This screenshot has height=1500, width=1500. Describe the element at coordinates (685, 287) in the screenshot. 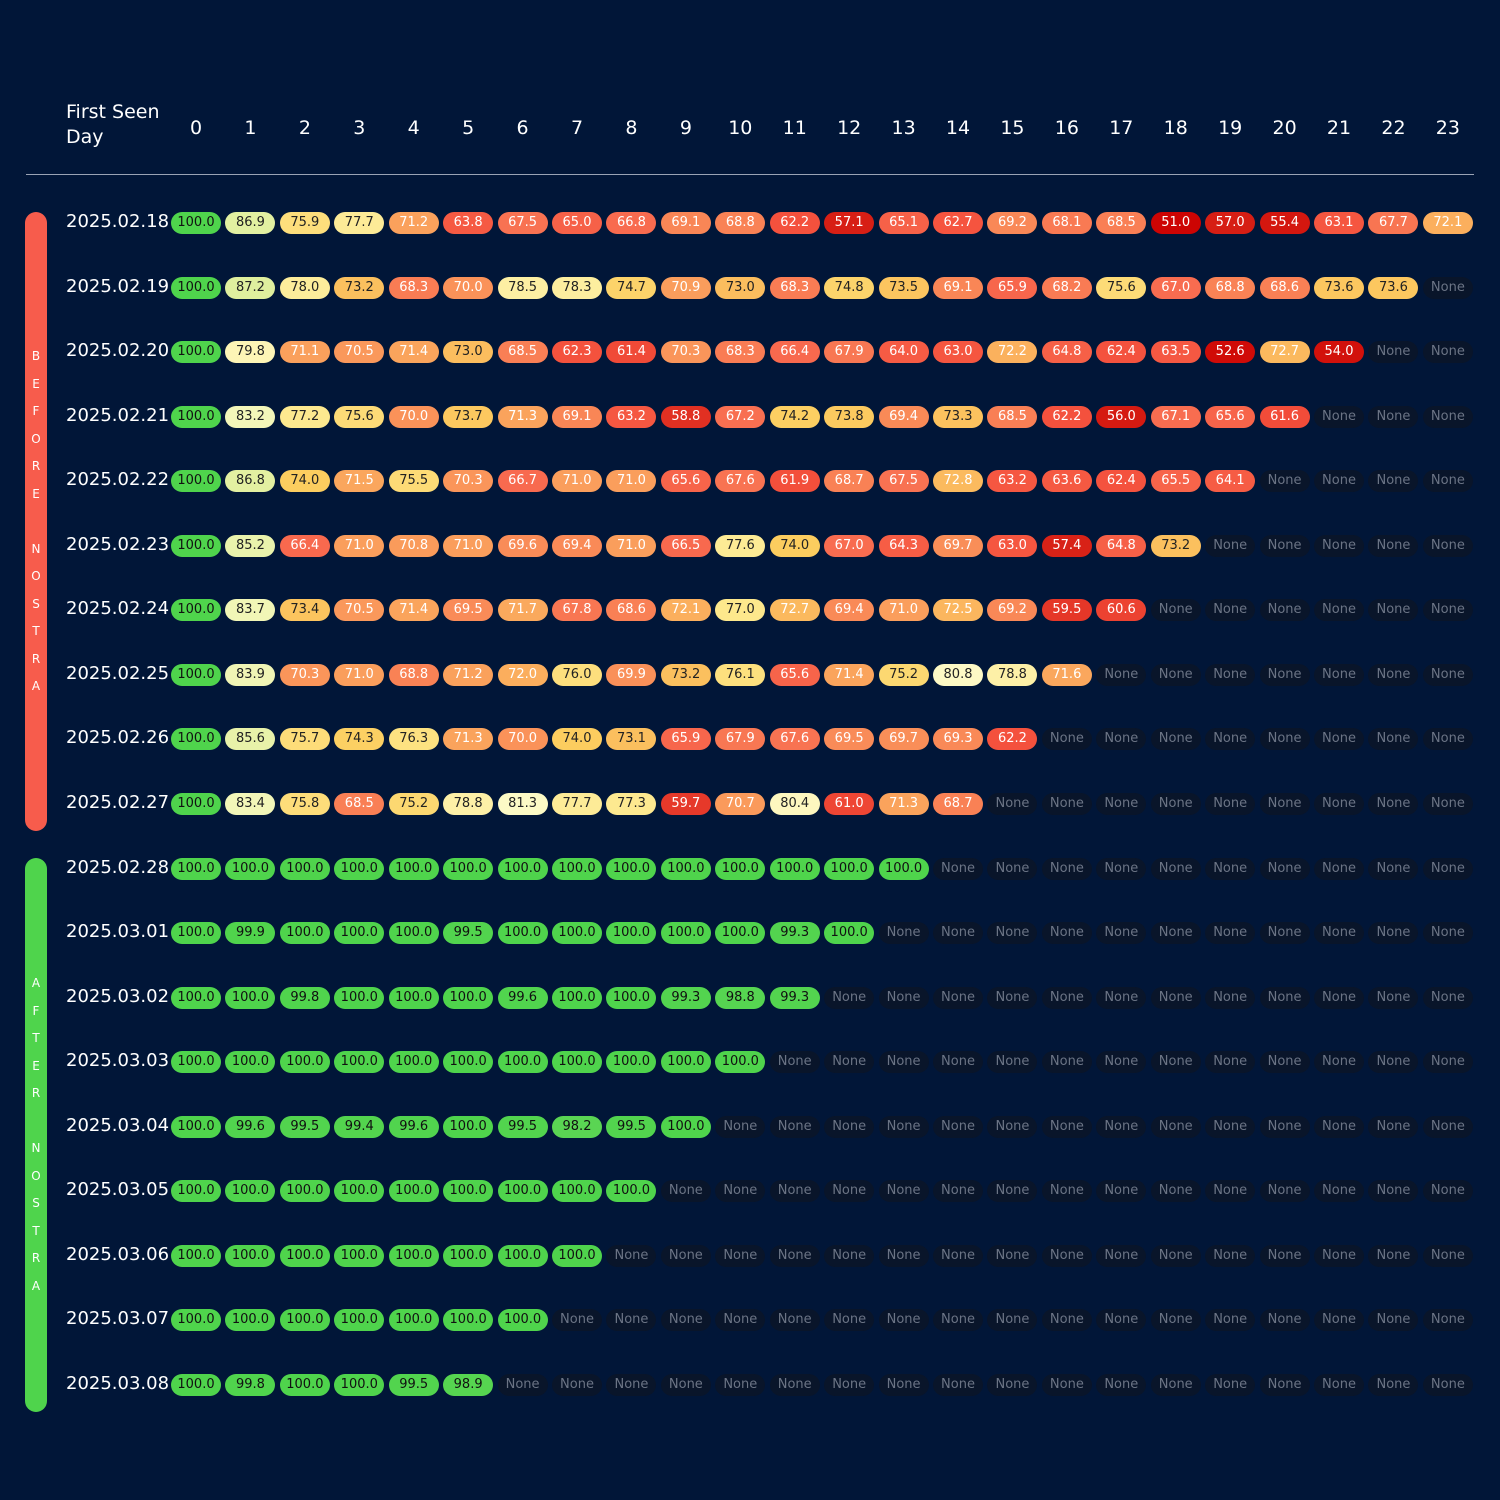

I see `heatmap-cell: 70.9` at that location.